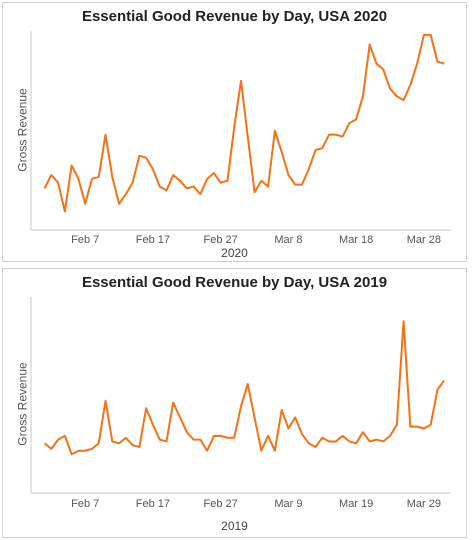 This screenshot has height=540, width=475. What do you see at coordinates (424, 240) in the screenshot?
I see `x-tick-label: Mar 28` at bounding box center [424, 240].